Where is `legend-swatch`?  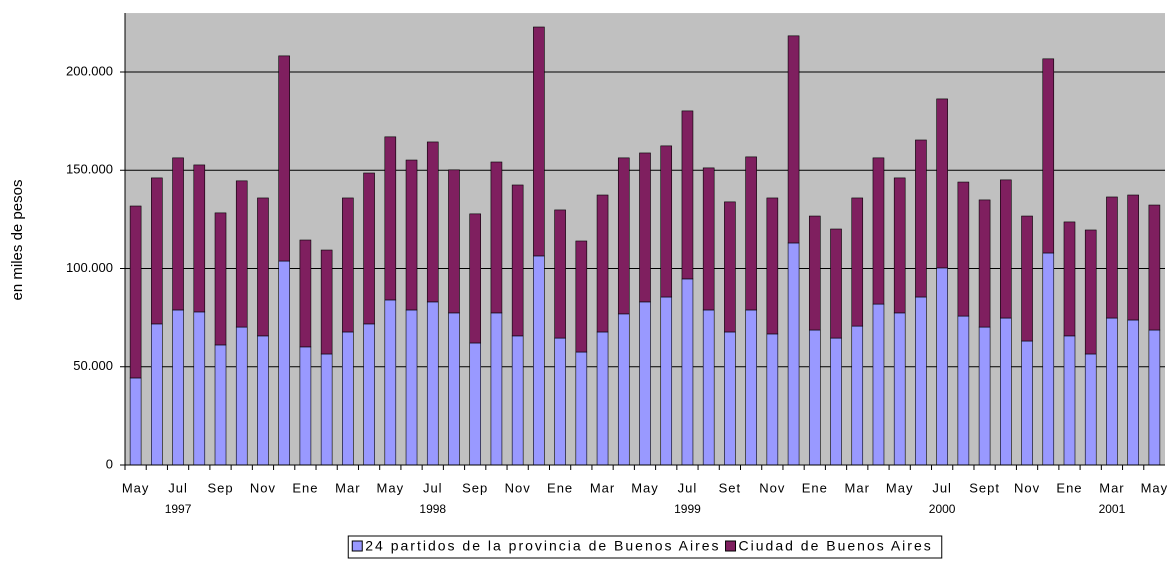 legend-swatch is located at coordinates (731, 546).